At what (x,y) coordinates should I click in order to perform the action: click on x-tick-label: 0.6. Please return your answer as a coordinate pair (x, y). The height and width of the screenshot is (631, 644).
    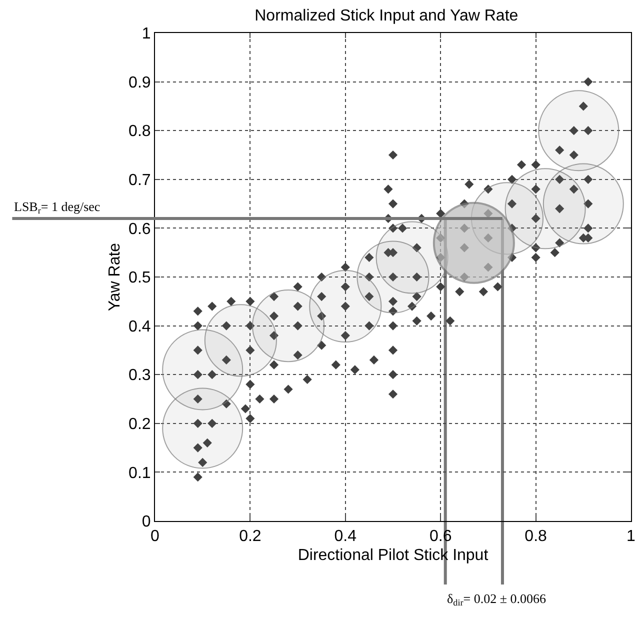
    Looking at the image, I should click on (440, 537).